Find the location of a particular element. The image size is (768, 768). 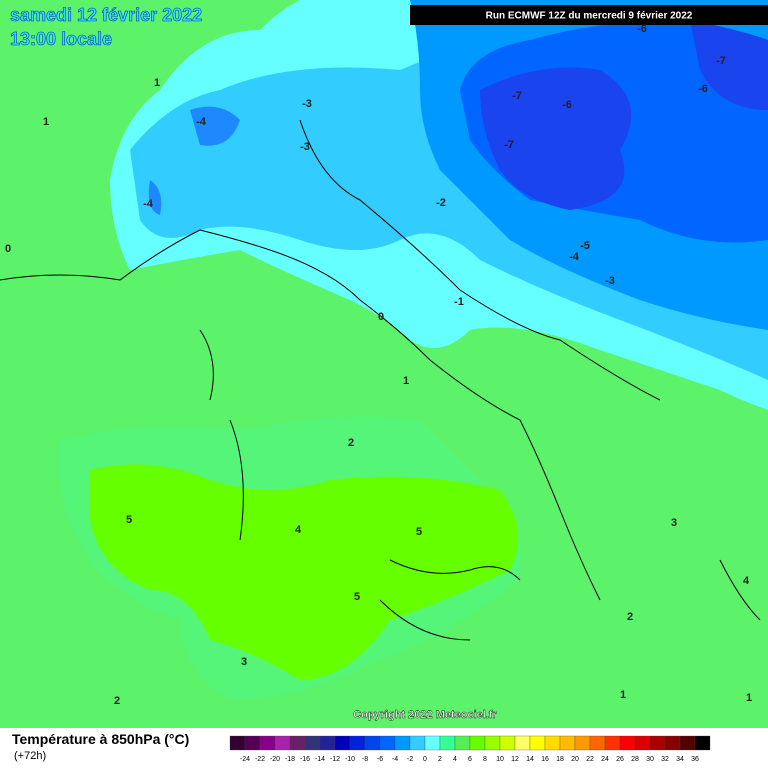

legend-tick-label: 4 is located at coordinates (455, 759).